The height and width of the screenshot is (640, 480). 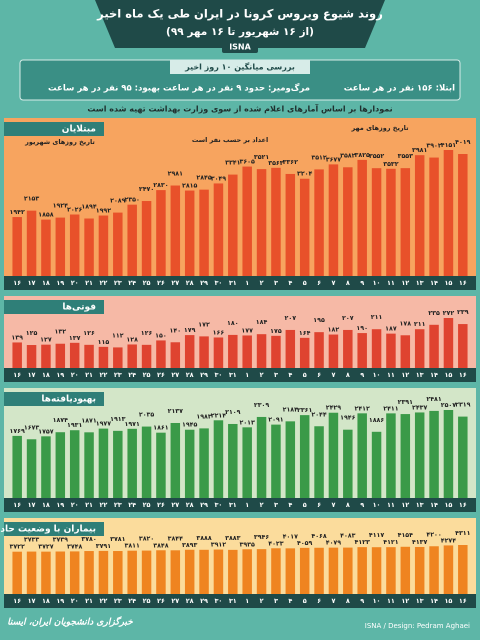 I want to click on x-tick-label: ۴, so click(x=290, y=601).